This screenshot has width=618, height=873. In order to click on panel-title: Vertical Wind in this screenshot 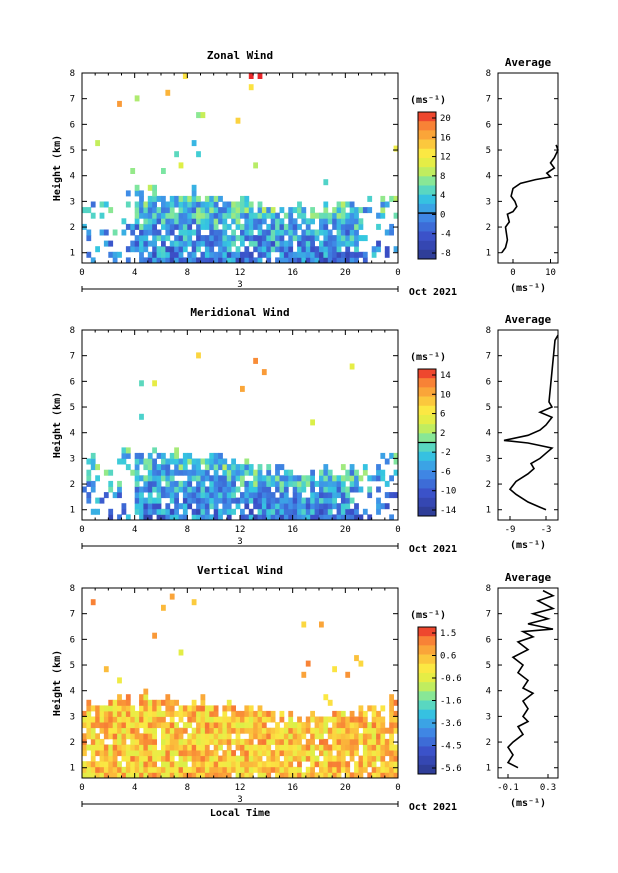, I will do `click(240, 570)`.